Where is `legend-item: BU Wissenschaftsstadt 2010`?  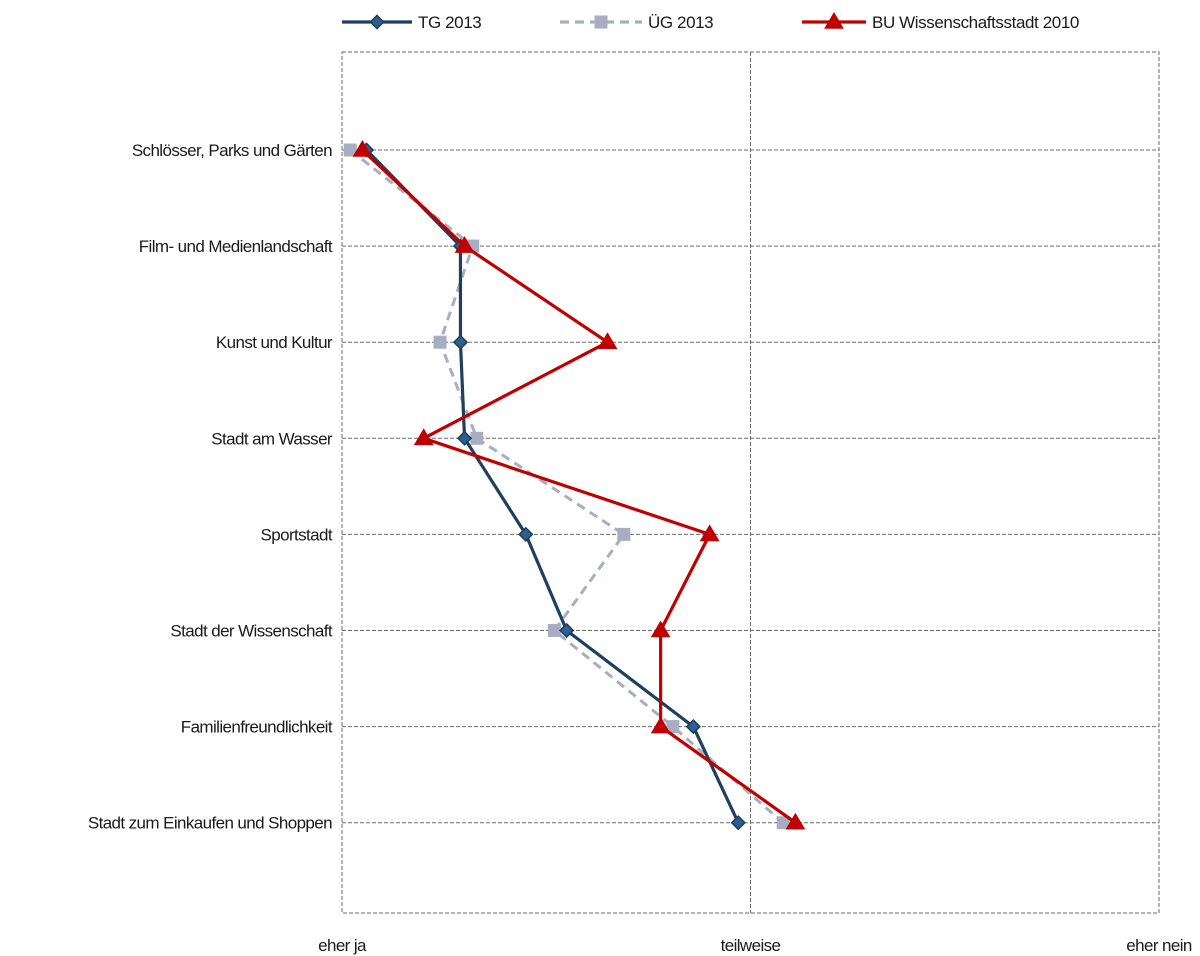
legend-item: BU Wissenschaftsstadt 2010 is located at coordinates (940, 22).